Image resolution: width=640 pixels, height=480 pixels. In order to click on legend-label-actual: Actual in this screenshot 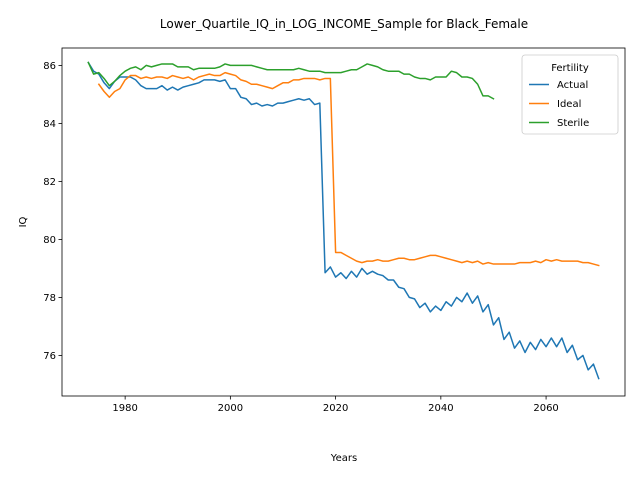, I will do `click(572, 85)`.